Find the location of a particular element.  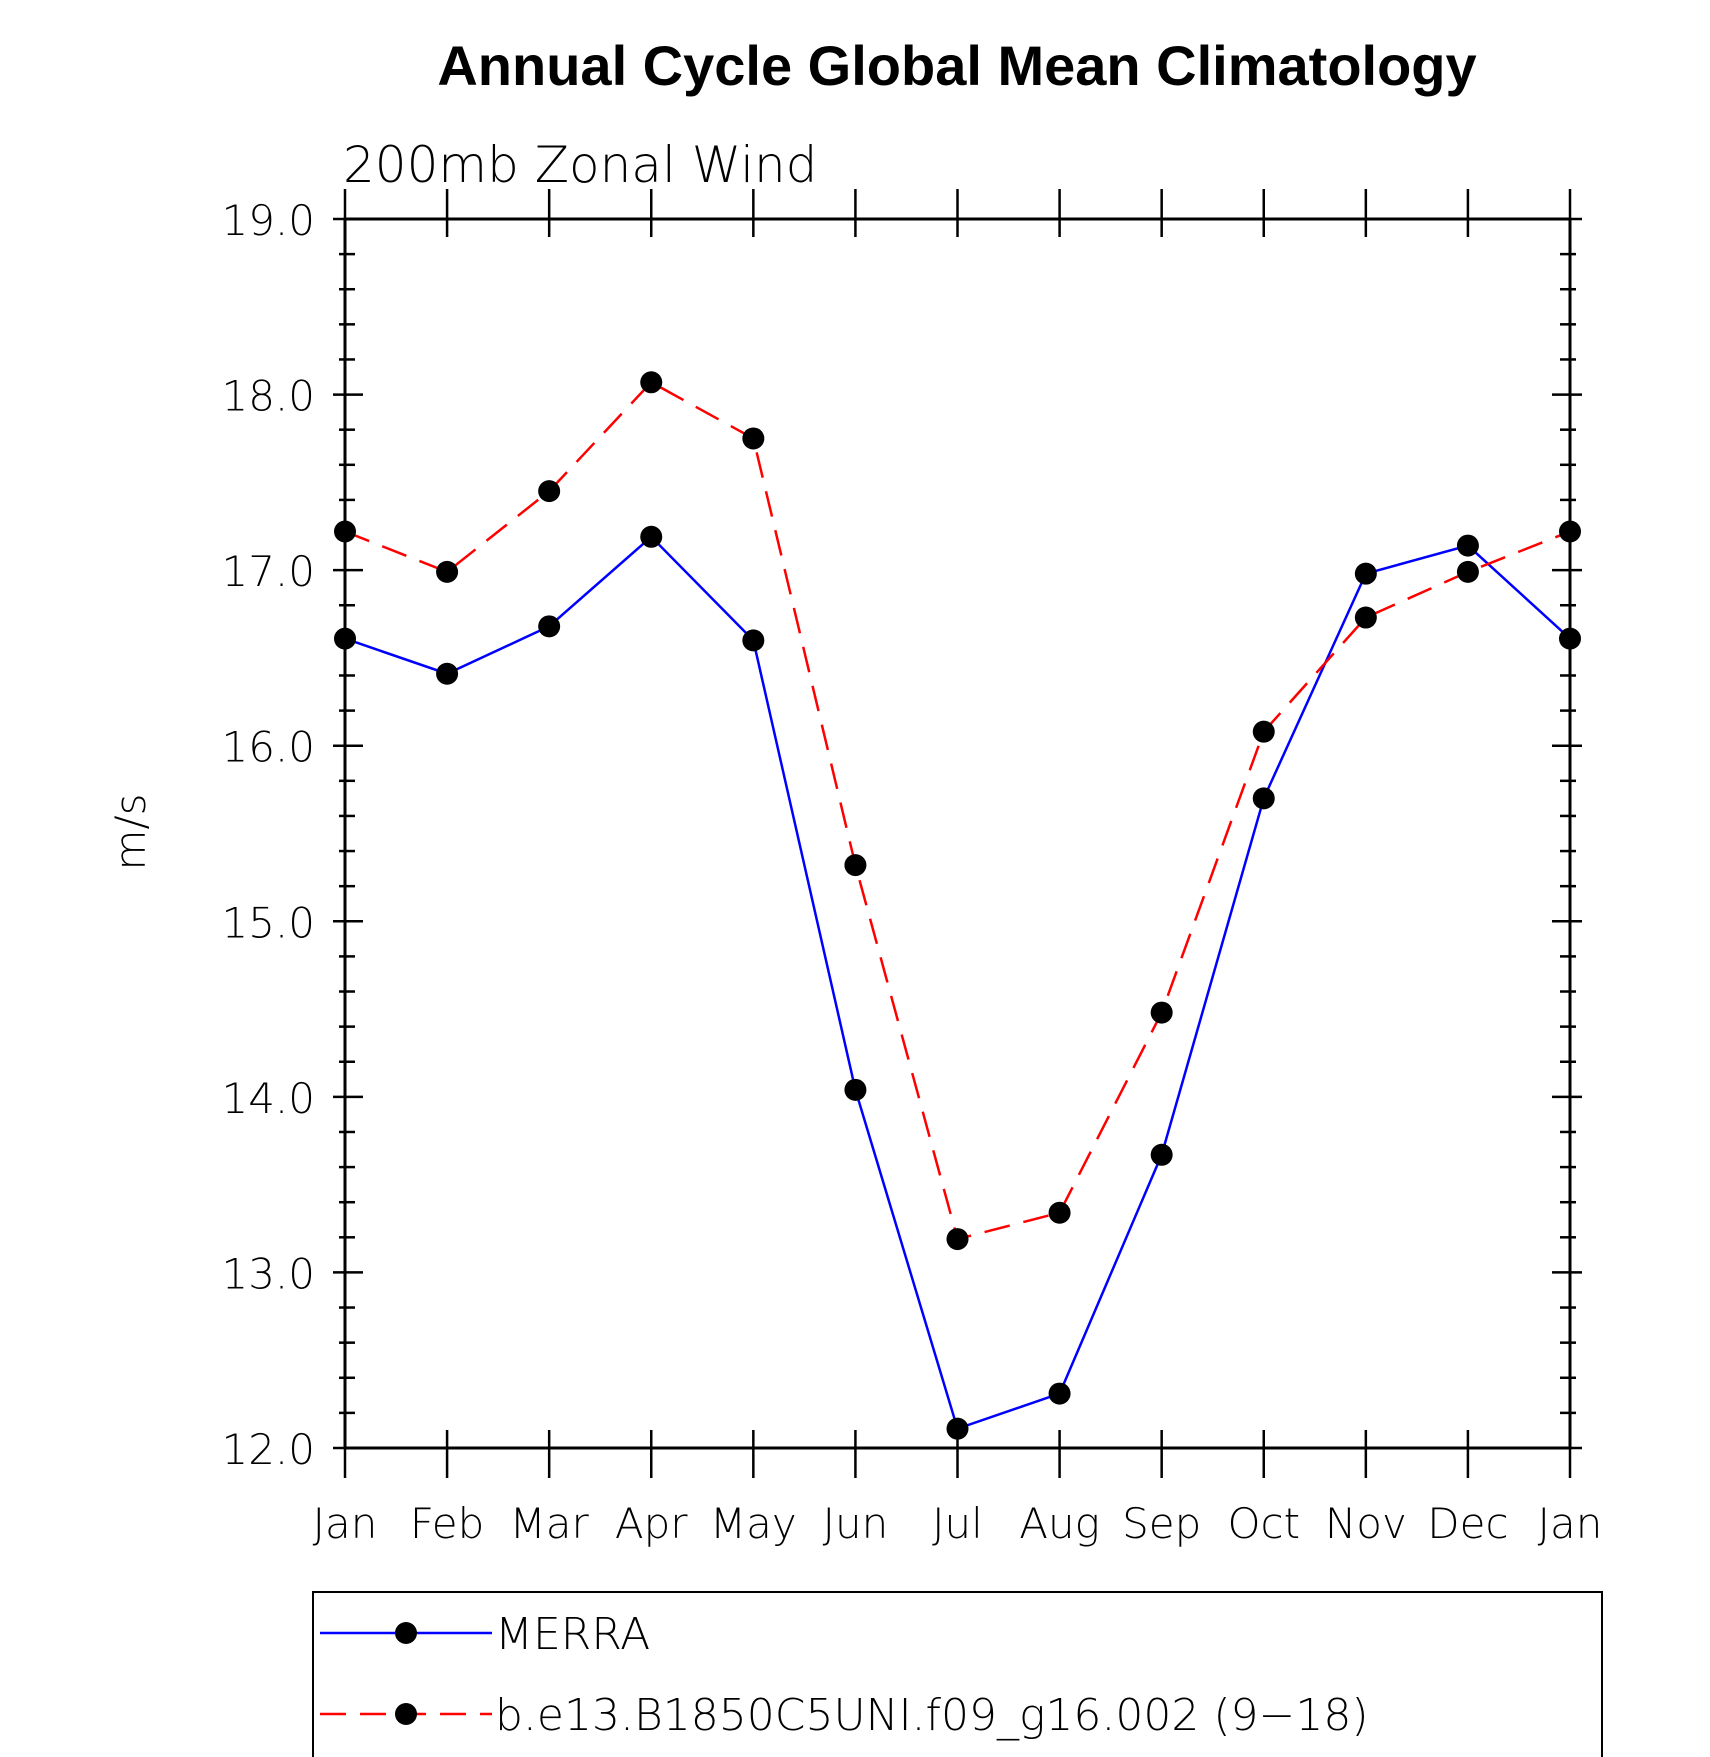

x-tick-label: Jul is located at coordinates (957, 1523).